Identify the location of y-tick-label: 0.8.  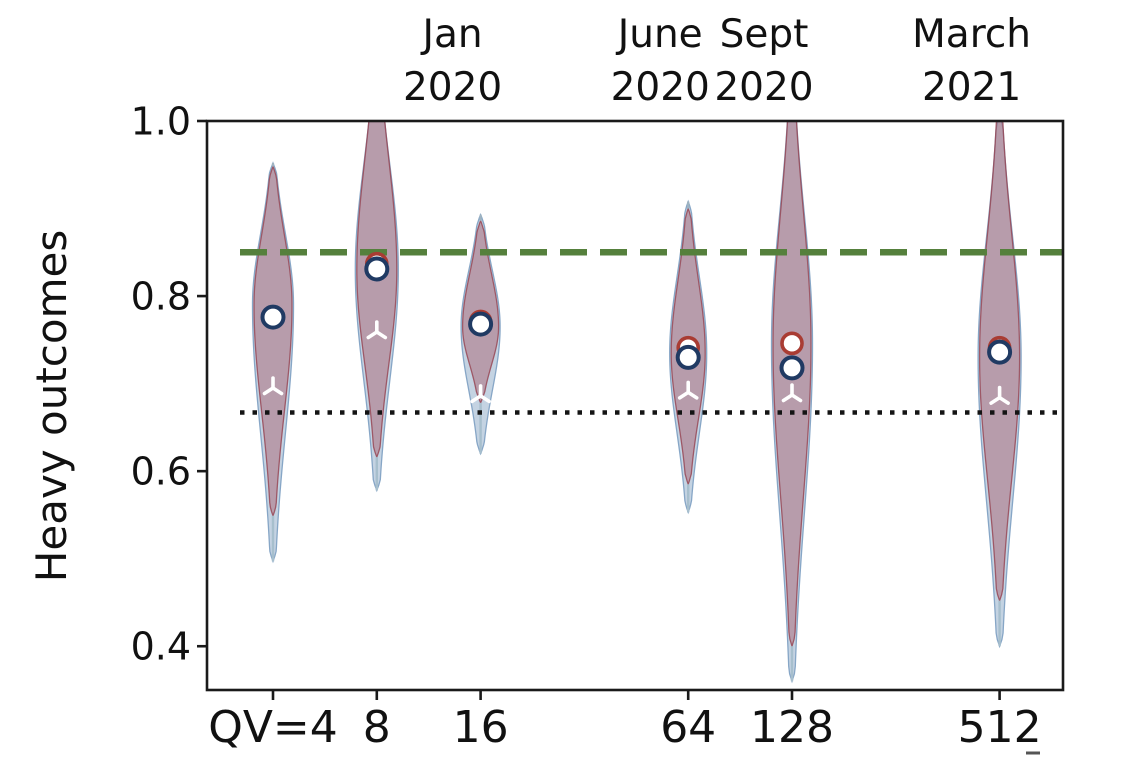
(161, 296).